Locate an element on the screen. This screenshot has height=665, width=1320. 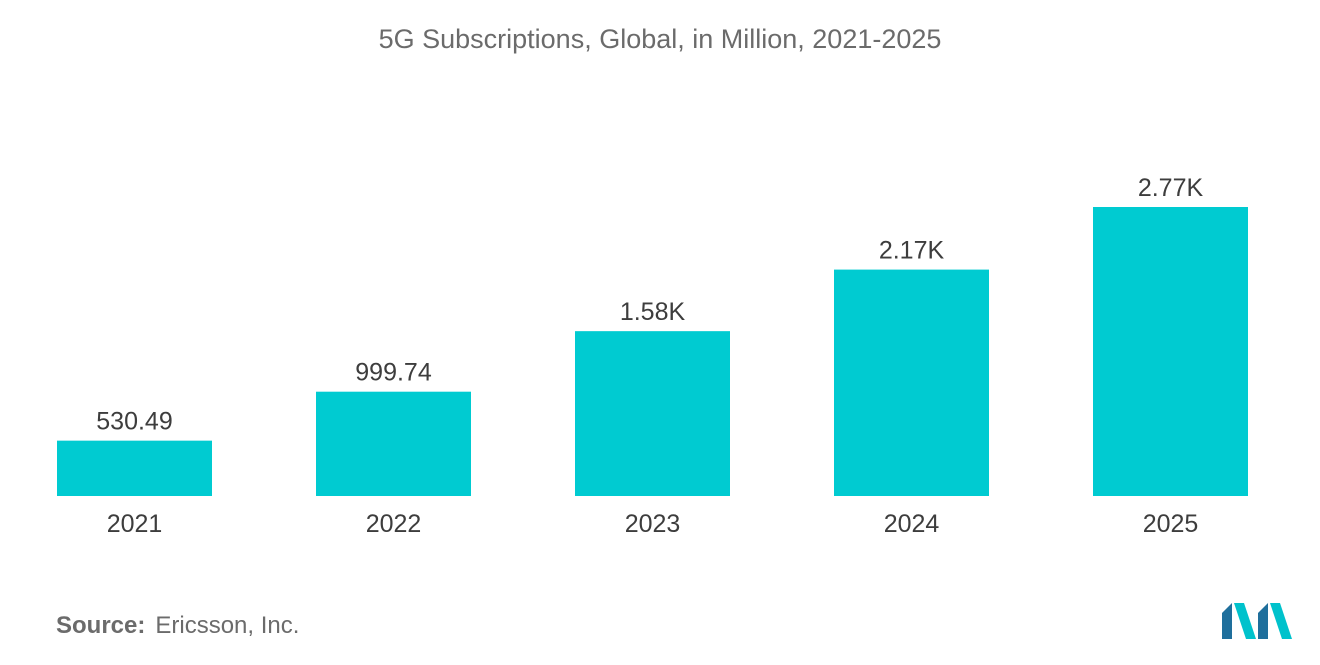
source-label: Source: is located at coordinates (101, 625).